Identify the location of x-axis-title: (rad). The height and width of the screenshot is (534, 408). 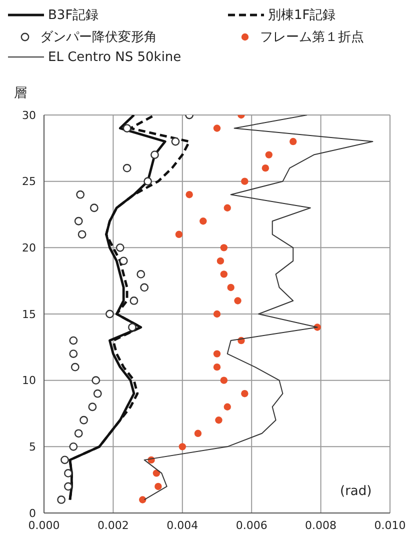
(356, 491).